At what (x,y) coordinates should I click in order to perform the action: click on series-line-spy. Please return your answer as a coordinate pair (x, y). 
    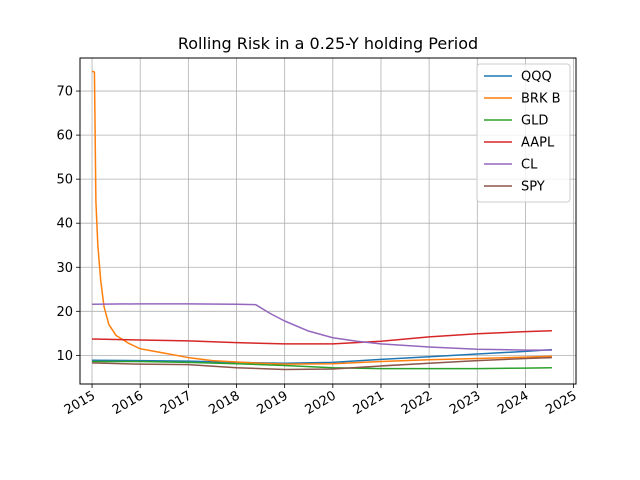
    Looking at the image, I should click on (322, 363).